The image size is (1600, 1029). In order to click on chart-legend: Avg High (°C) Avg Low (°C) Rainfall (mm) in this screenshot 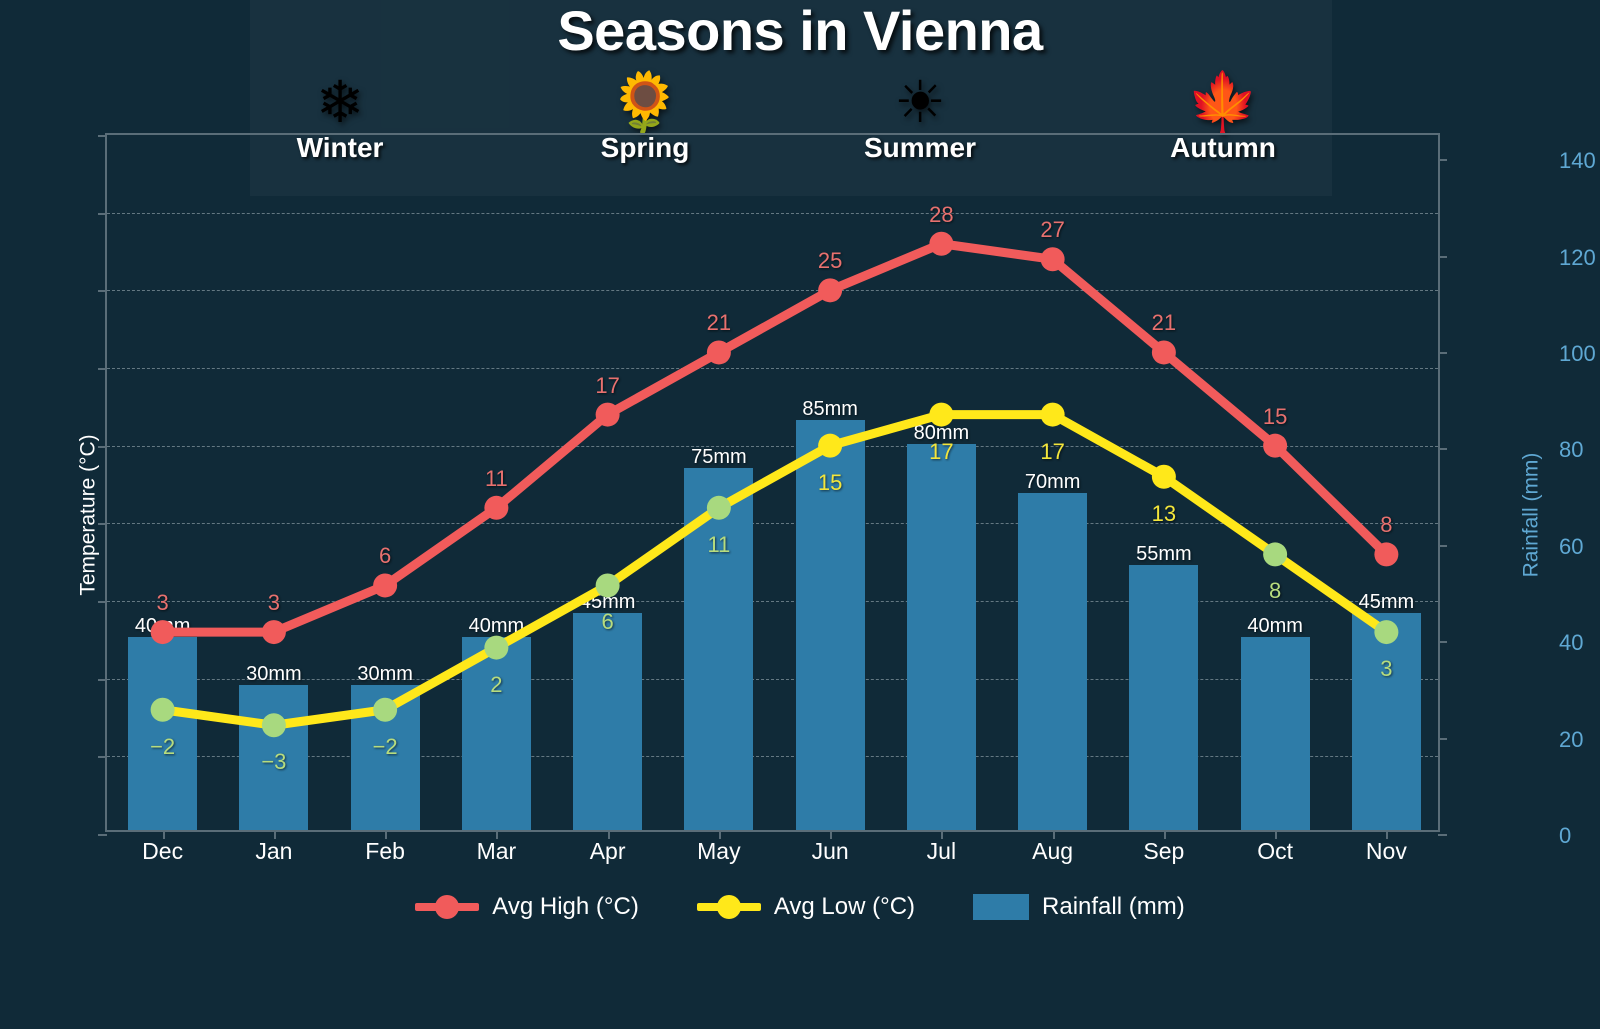, I will do `click(800, 907)`.